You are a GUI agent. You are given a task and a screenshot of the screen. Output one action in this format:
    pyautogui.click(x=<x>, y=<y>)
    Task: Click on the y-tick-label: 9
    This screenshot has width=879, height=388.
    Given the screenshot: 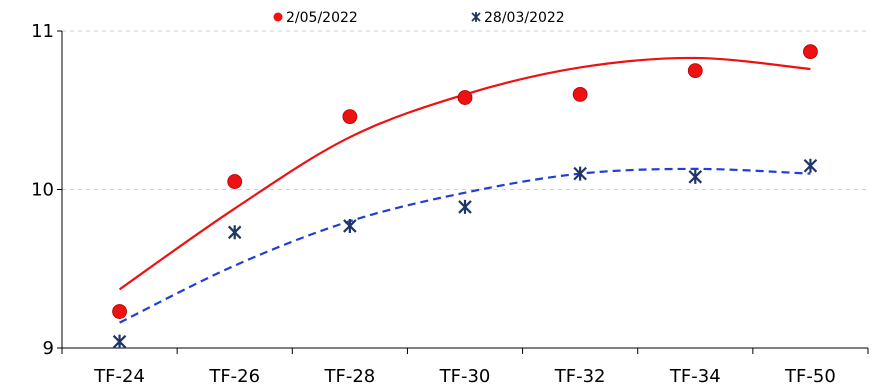 What is the action you would take?
    pyautogui.click(x=48, y=348)
    